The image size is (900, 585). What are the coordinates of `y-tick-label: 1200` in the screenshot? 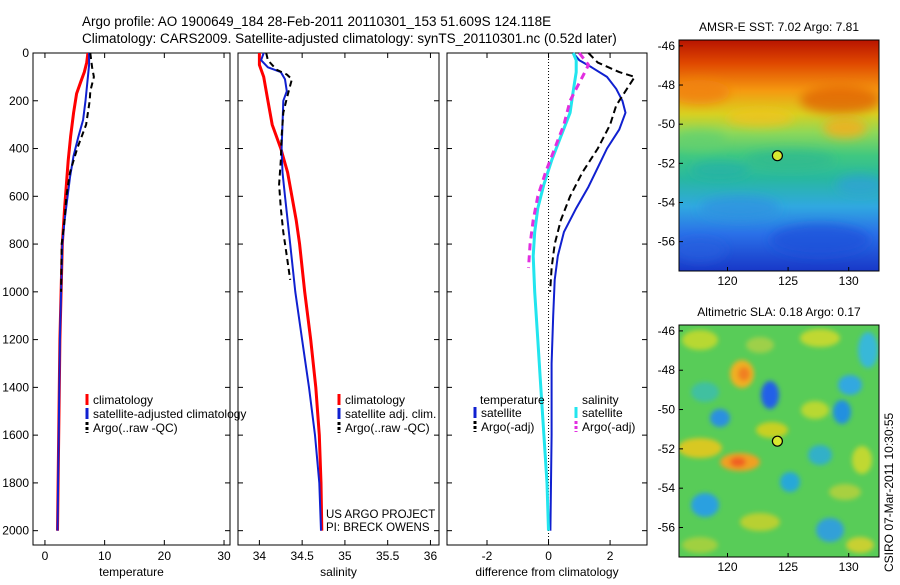 It's located at (15, 340).